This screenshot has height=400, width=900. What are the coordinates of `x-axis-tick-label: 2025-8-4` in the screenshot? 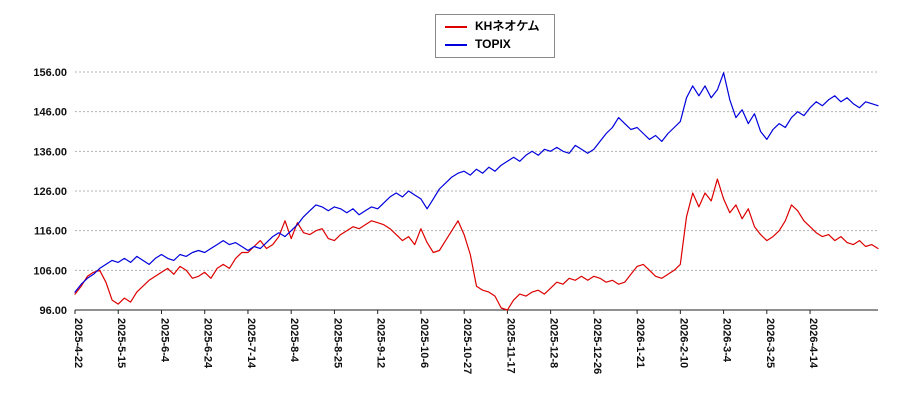 It's located at (294, 340).